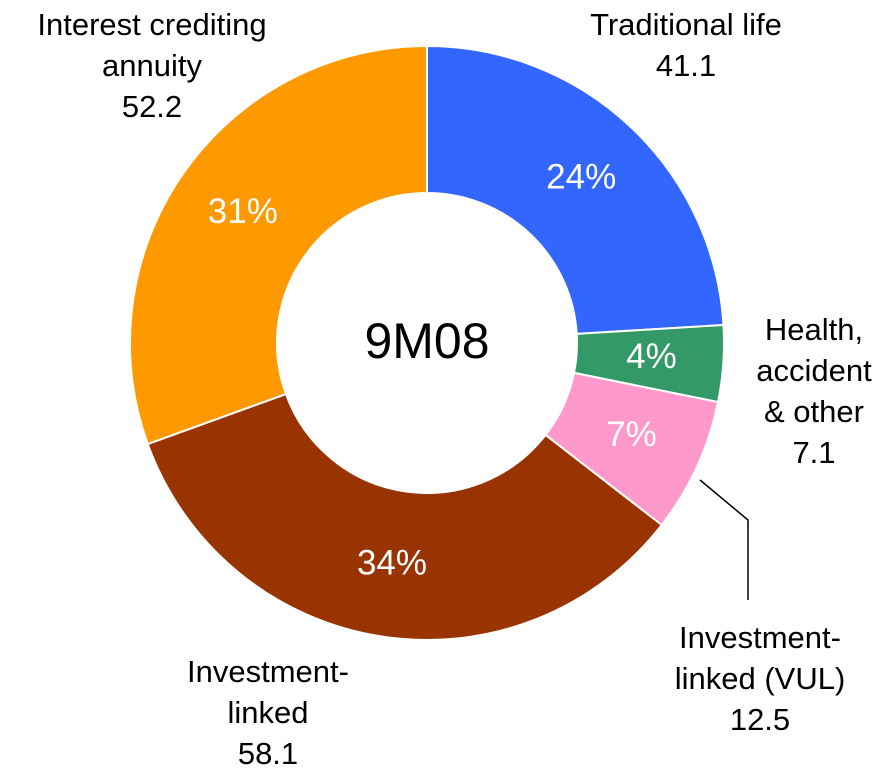 The height and width of the screenshot is (778, 888). I want to click on center-label: 9M08, so click(426, 341).